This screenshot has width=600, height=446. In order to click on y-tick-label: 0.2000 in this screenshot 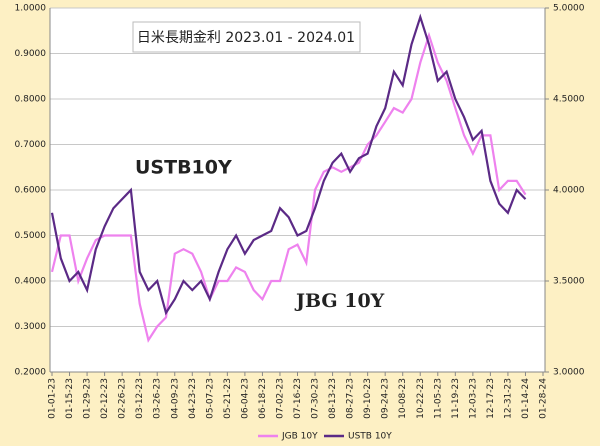, I will do `click(31, 373)`.